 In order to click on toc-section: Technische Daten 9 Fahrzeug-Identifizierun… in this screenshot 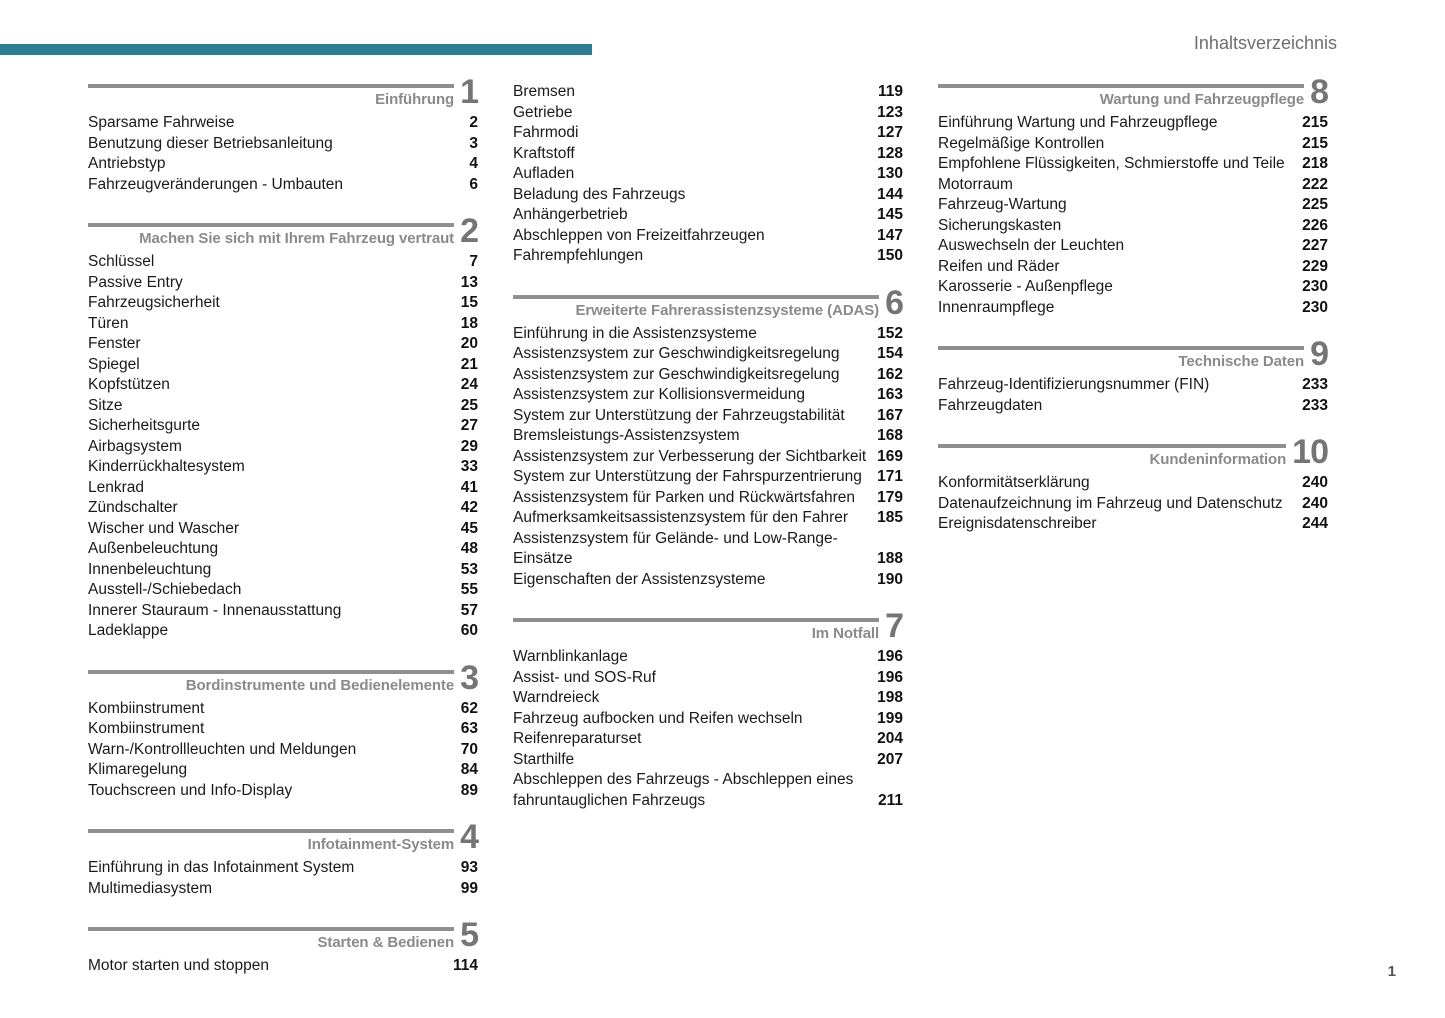, I will do `click(1133, 376)`.